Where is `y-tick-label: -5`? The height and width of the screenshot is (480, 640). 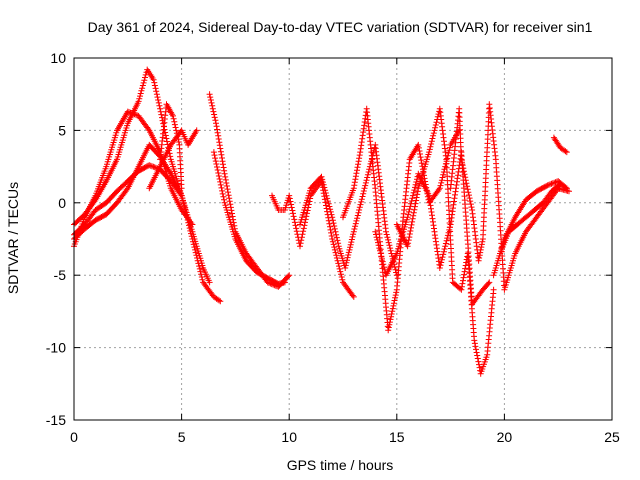 y-tick-label: -5 is located at coordinates (60, 275).